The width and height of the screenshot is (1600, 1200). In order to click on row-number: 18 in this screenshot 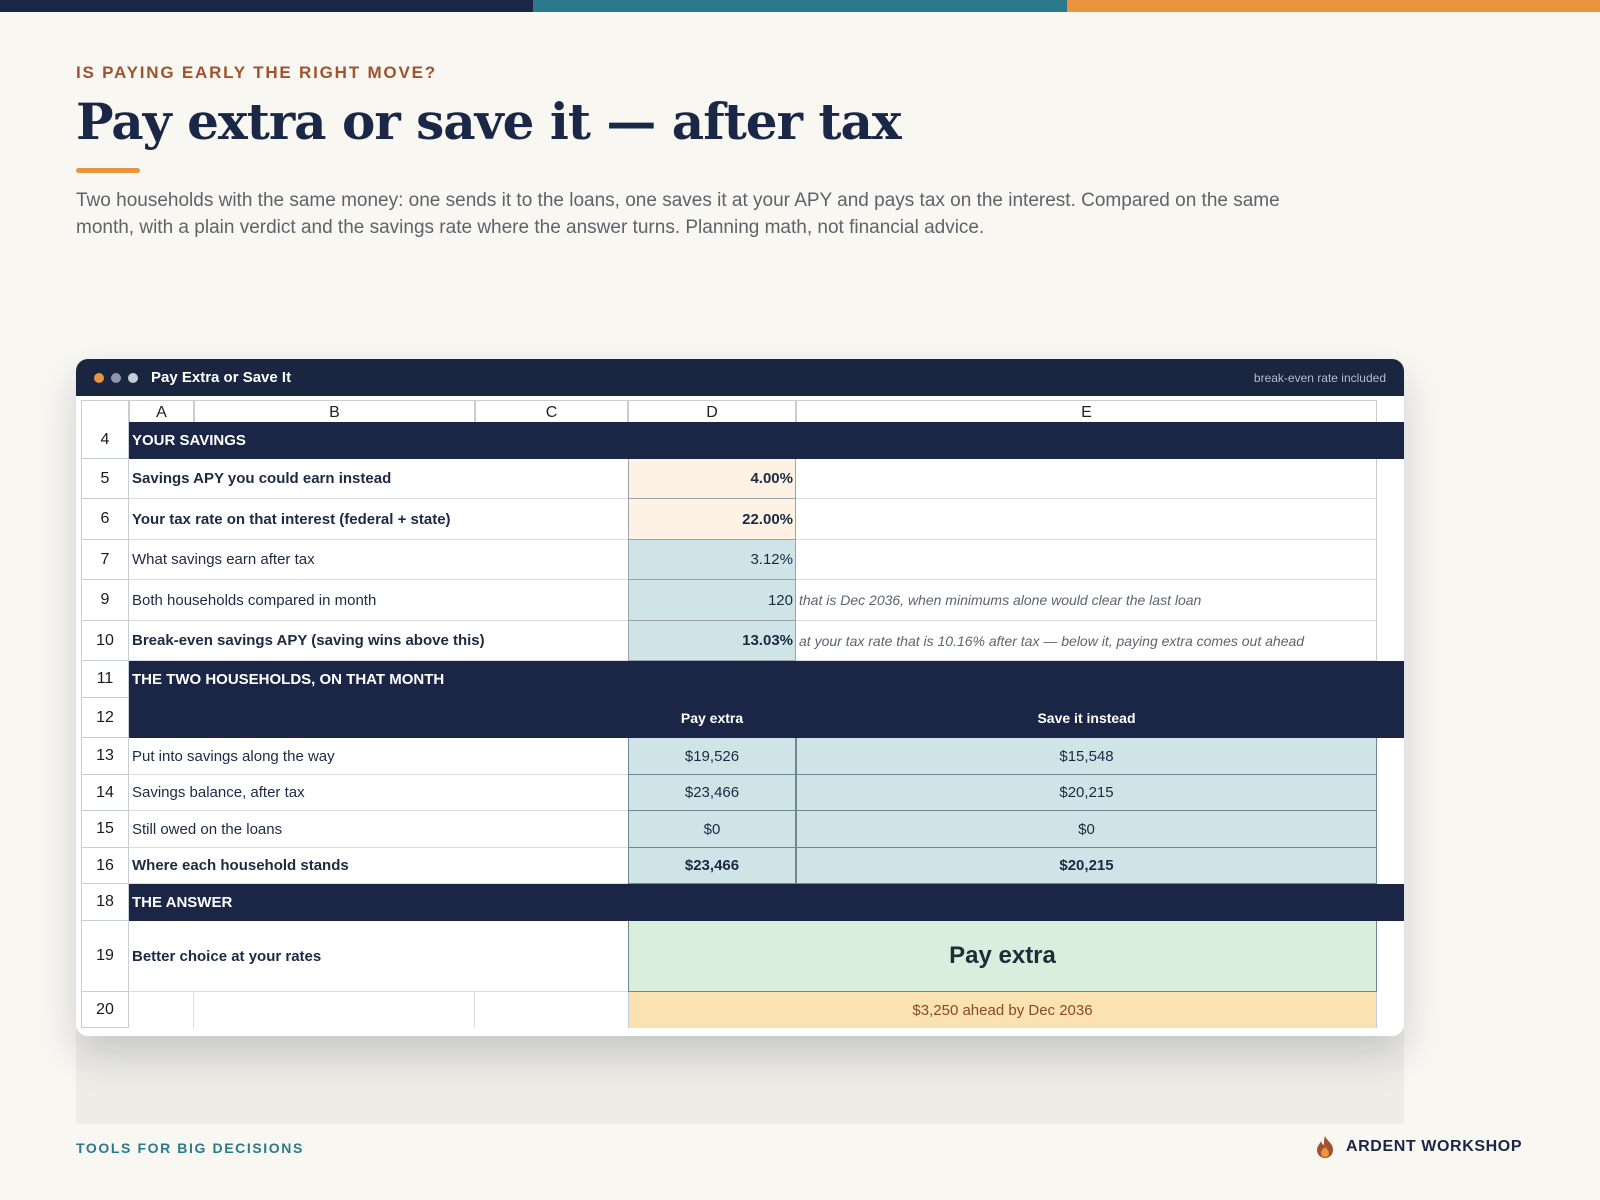, I will do `click(105, 902)`.